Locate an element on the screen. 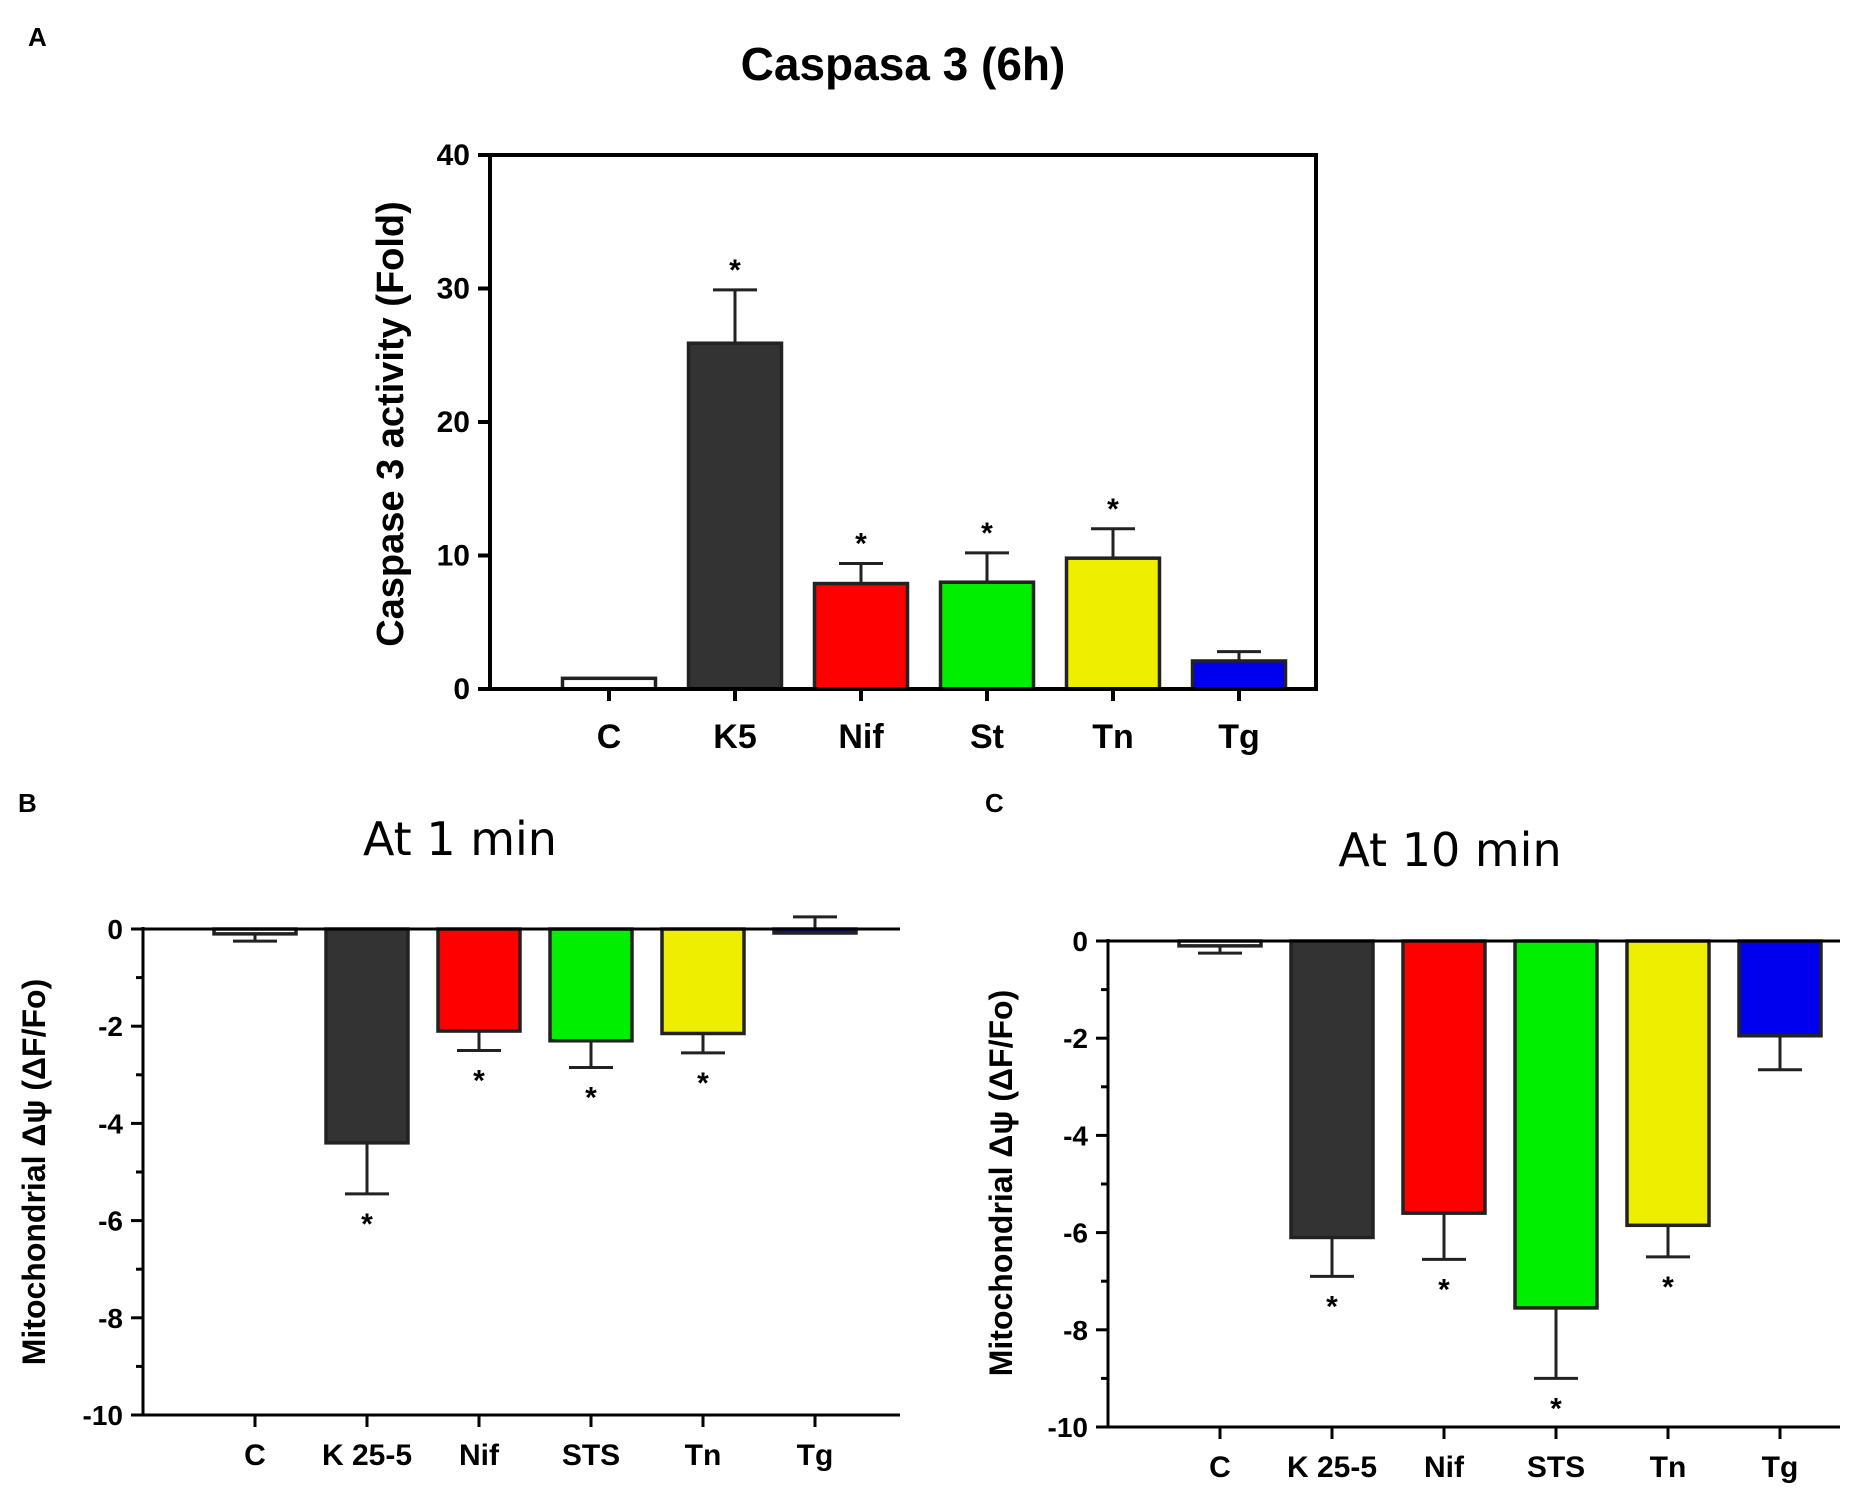 This screenshot has width=1850, height=1488. panel-c-x-tick-label-0: C is located at coordinates (1220, 1467).